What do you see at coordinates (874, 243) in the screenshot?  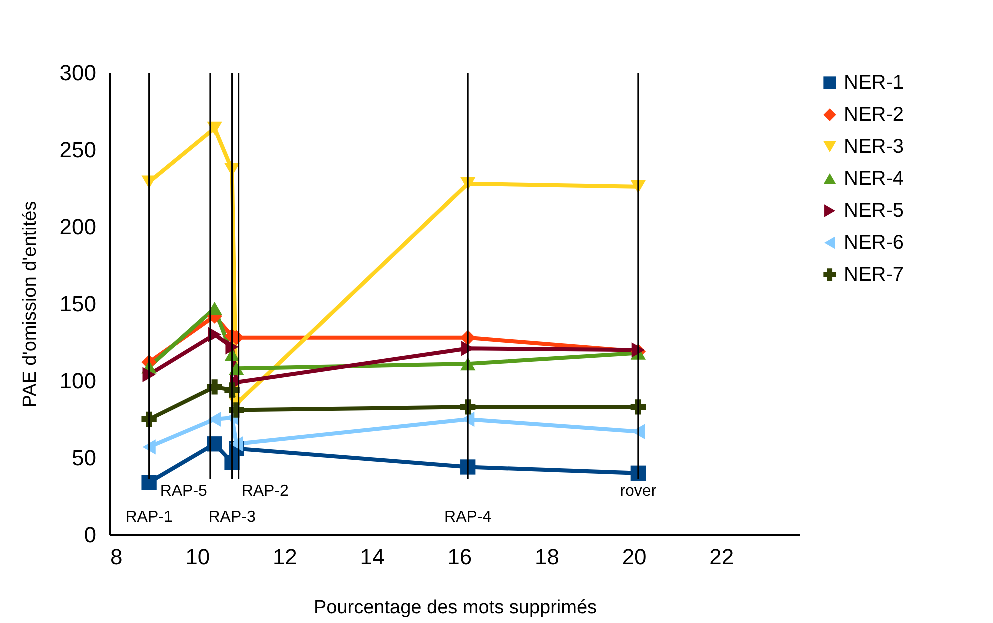 I see `legend-label: NER-6` at bounding box center [874, 243].